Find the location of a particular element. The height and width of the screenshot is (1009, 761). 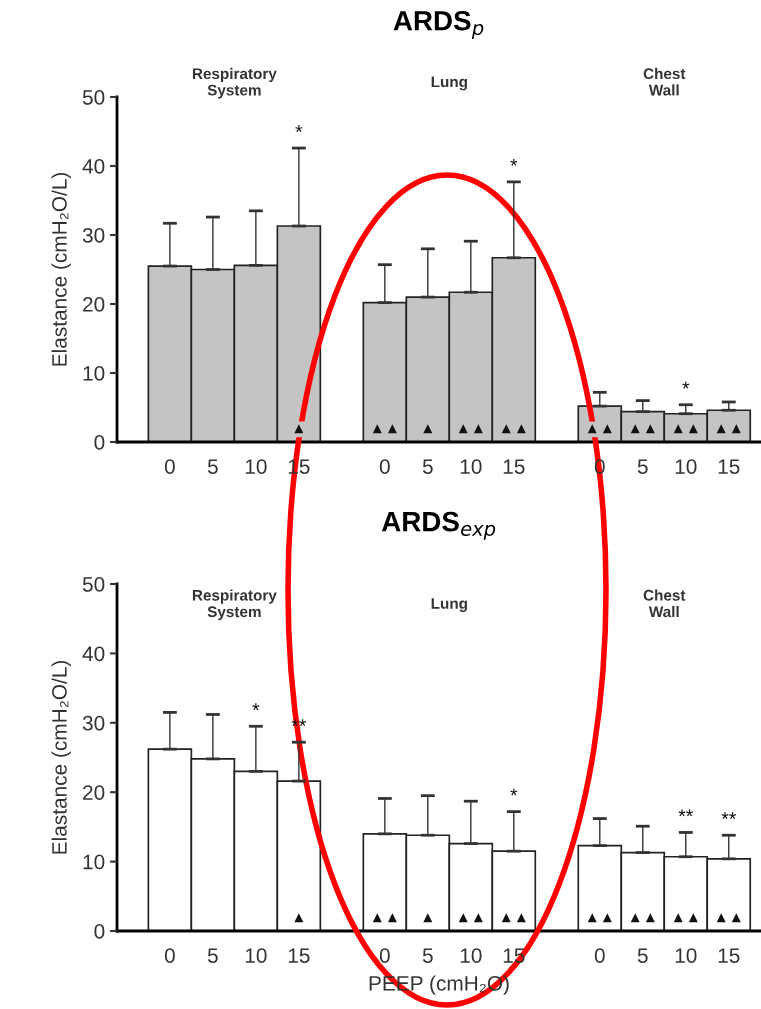

chart-title: ARDS$_{p}$ is located at coordinates (438, 24).